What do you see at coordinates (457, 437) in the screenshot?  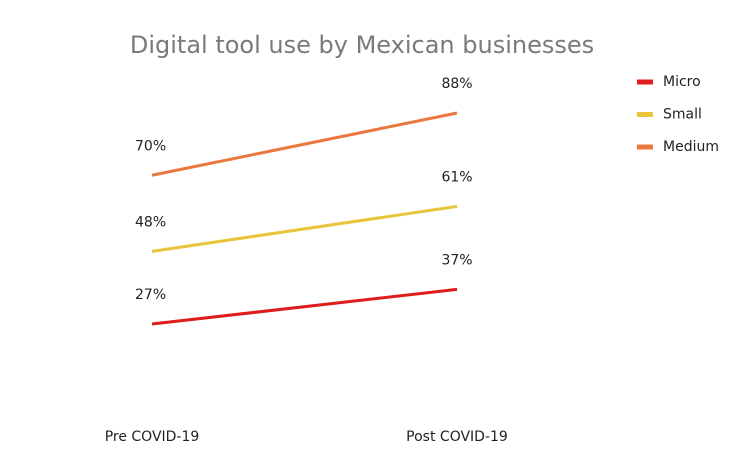 I see `x-tick-label: Post COVID-19` at bounding box center [457, 437].